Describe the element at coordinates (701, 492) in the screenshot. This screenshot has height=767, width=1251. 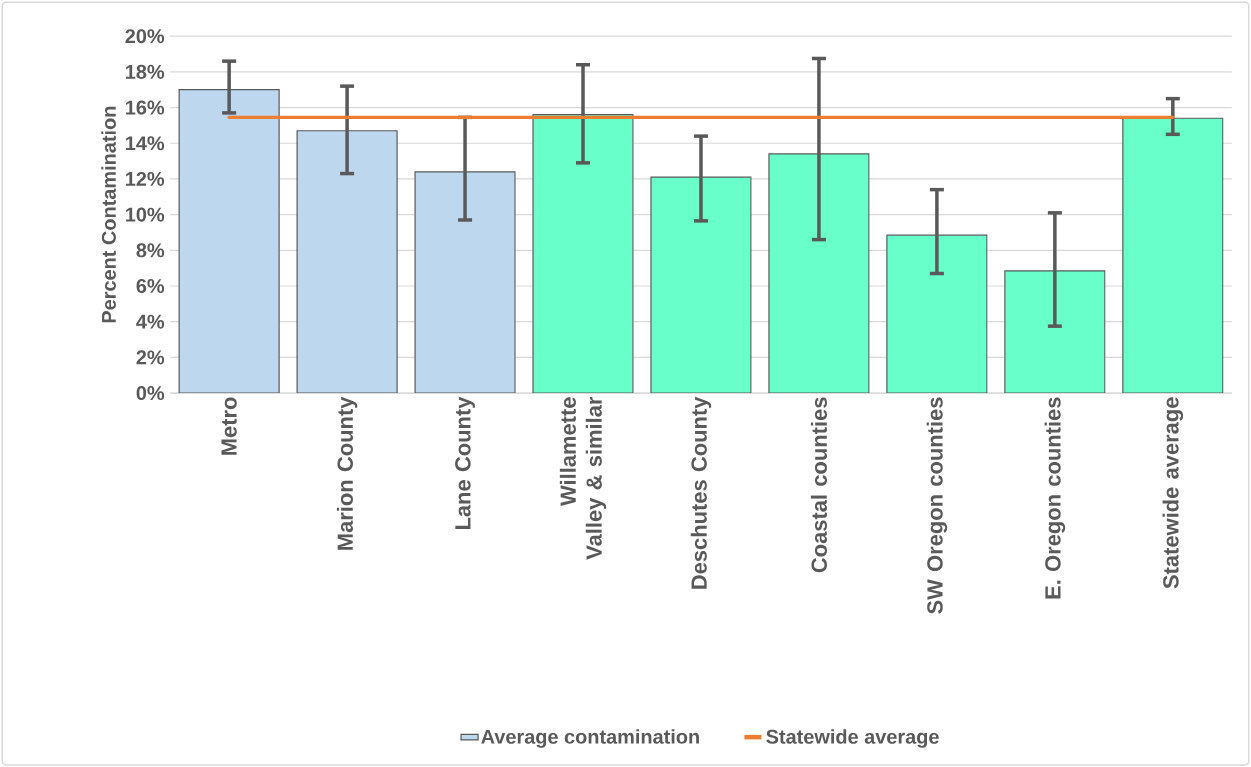
I see `x-tick-label: Deschutes County` at that location.